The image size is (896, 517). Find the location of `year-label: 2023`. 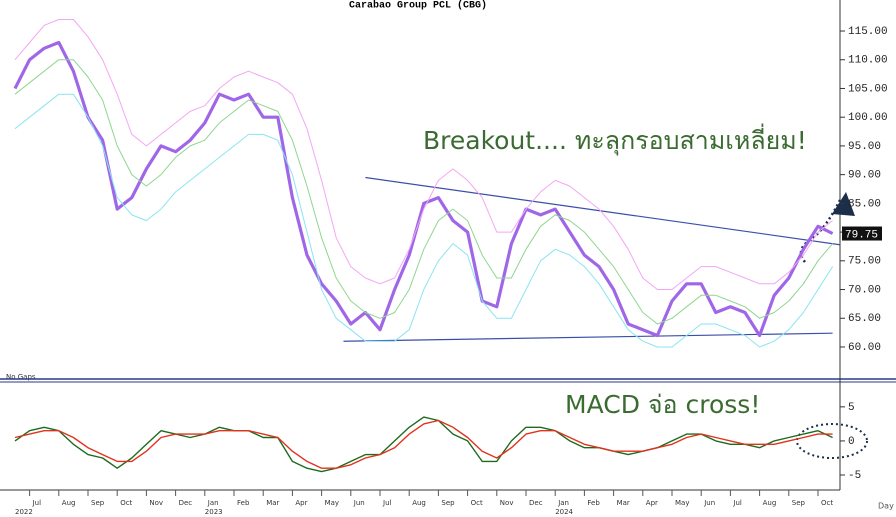

year-label: 2023 is located at coordinates (214, 512).